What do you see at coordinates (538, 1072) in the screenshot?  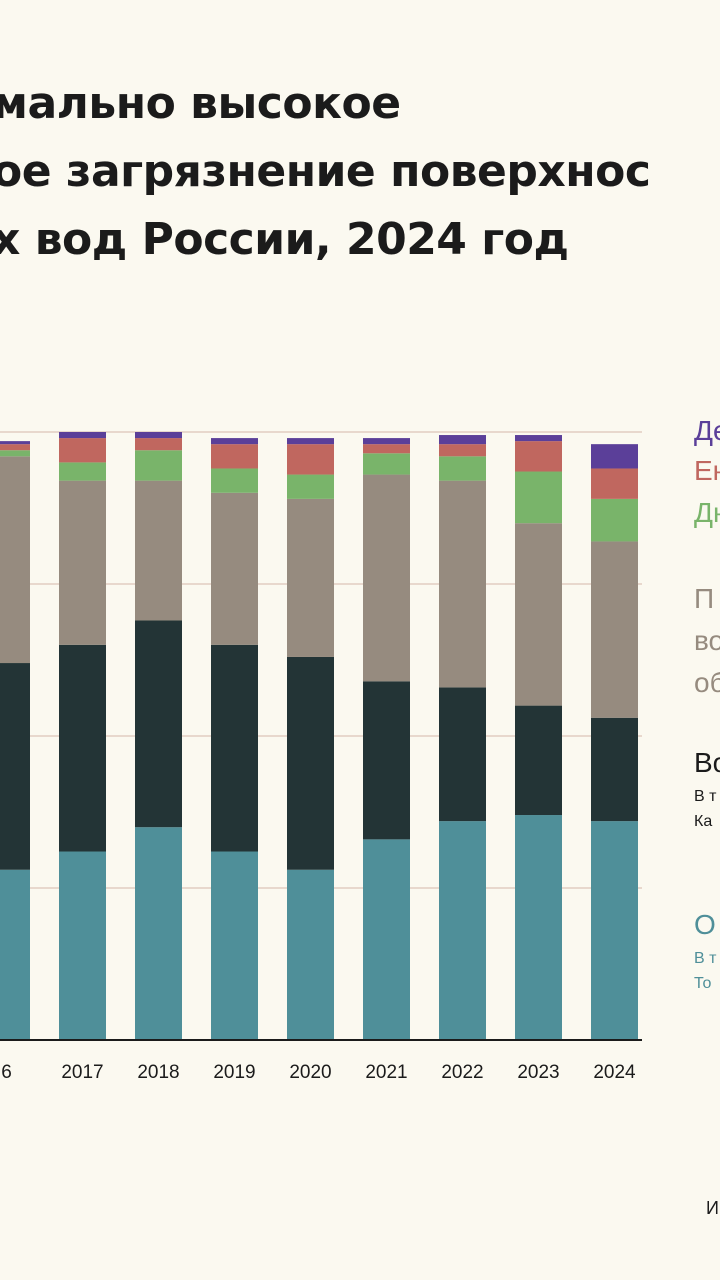 I see `x-tick-label-2023: 2023` at bounding box center [538, 1072].